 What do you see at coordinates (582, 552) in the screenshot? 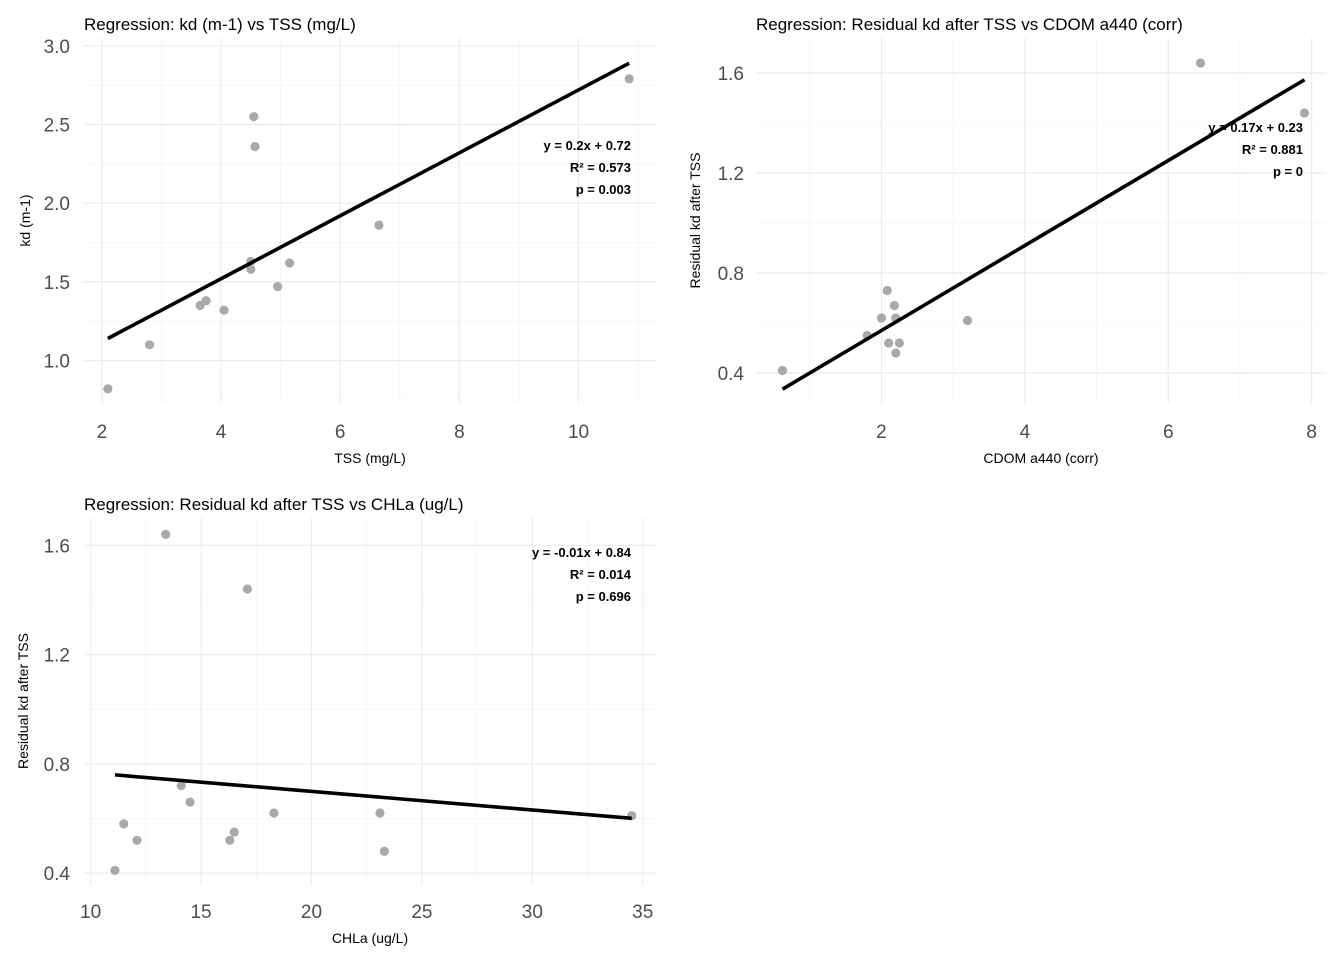
I see `annotation-equation: y = -0.01x + 0.84` at bounding box center [582, 552].